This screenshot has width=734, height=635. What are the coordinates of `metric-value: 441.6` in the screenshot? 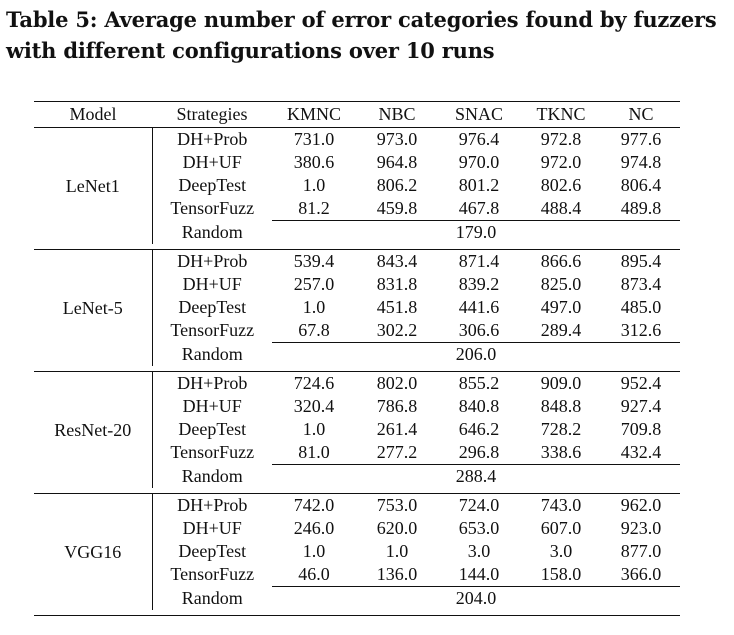 It's located at (479, 307).